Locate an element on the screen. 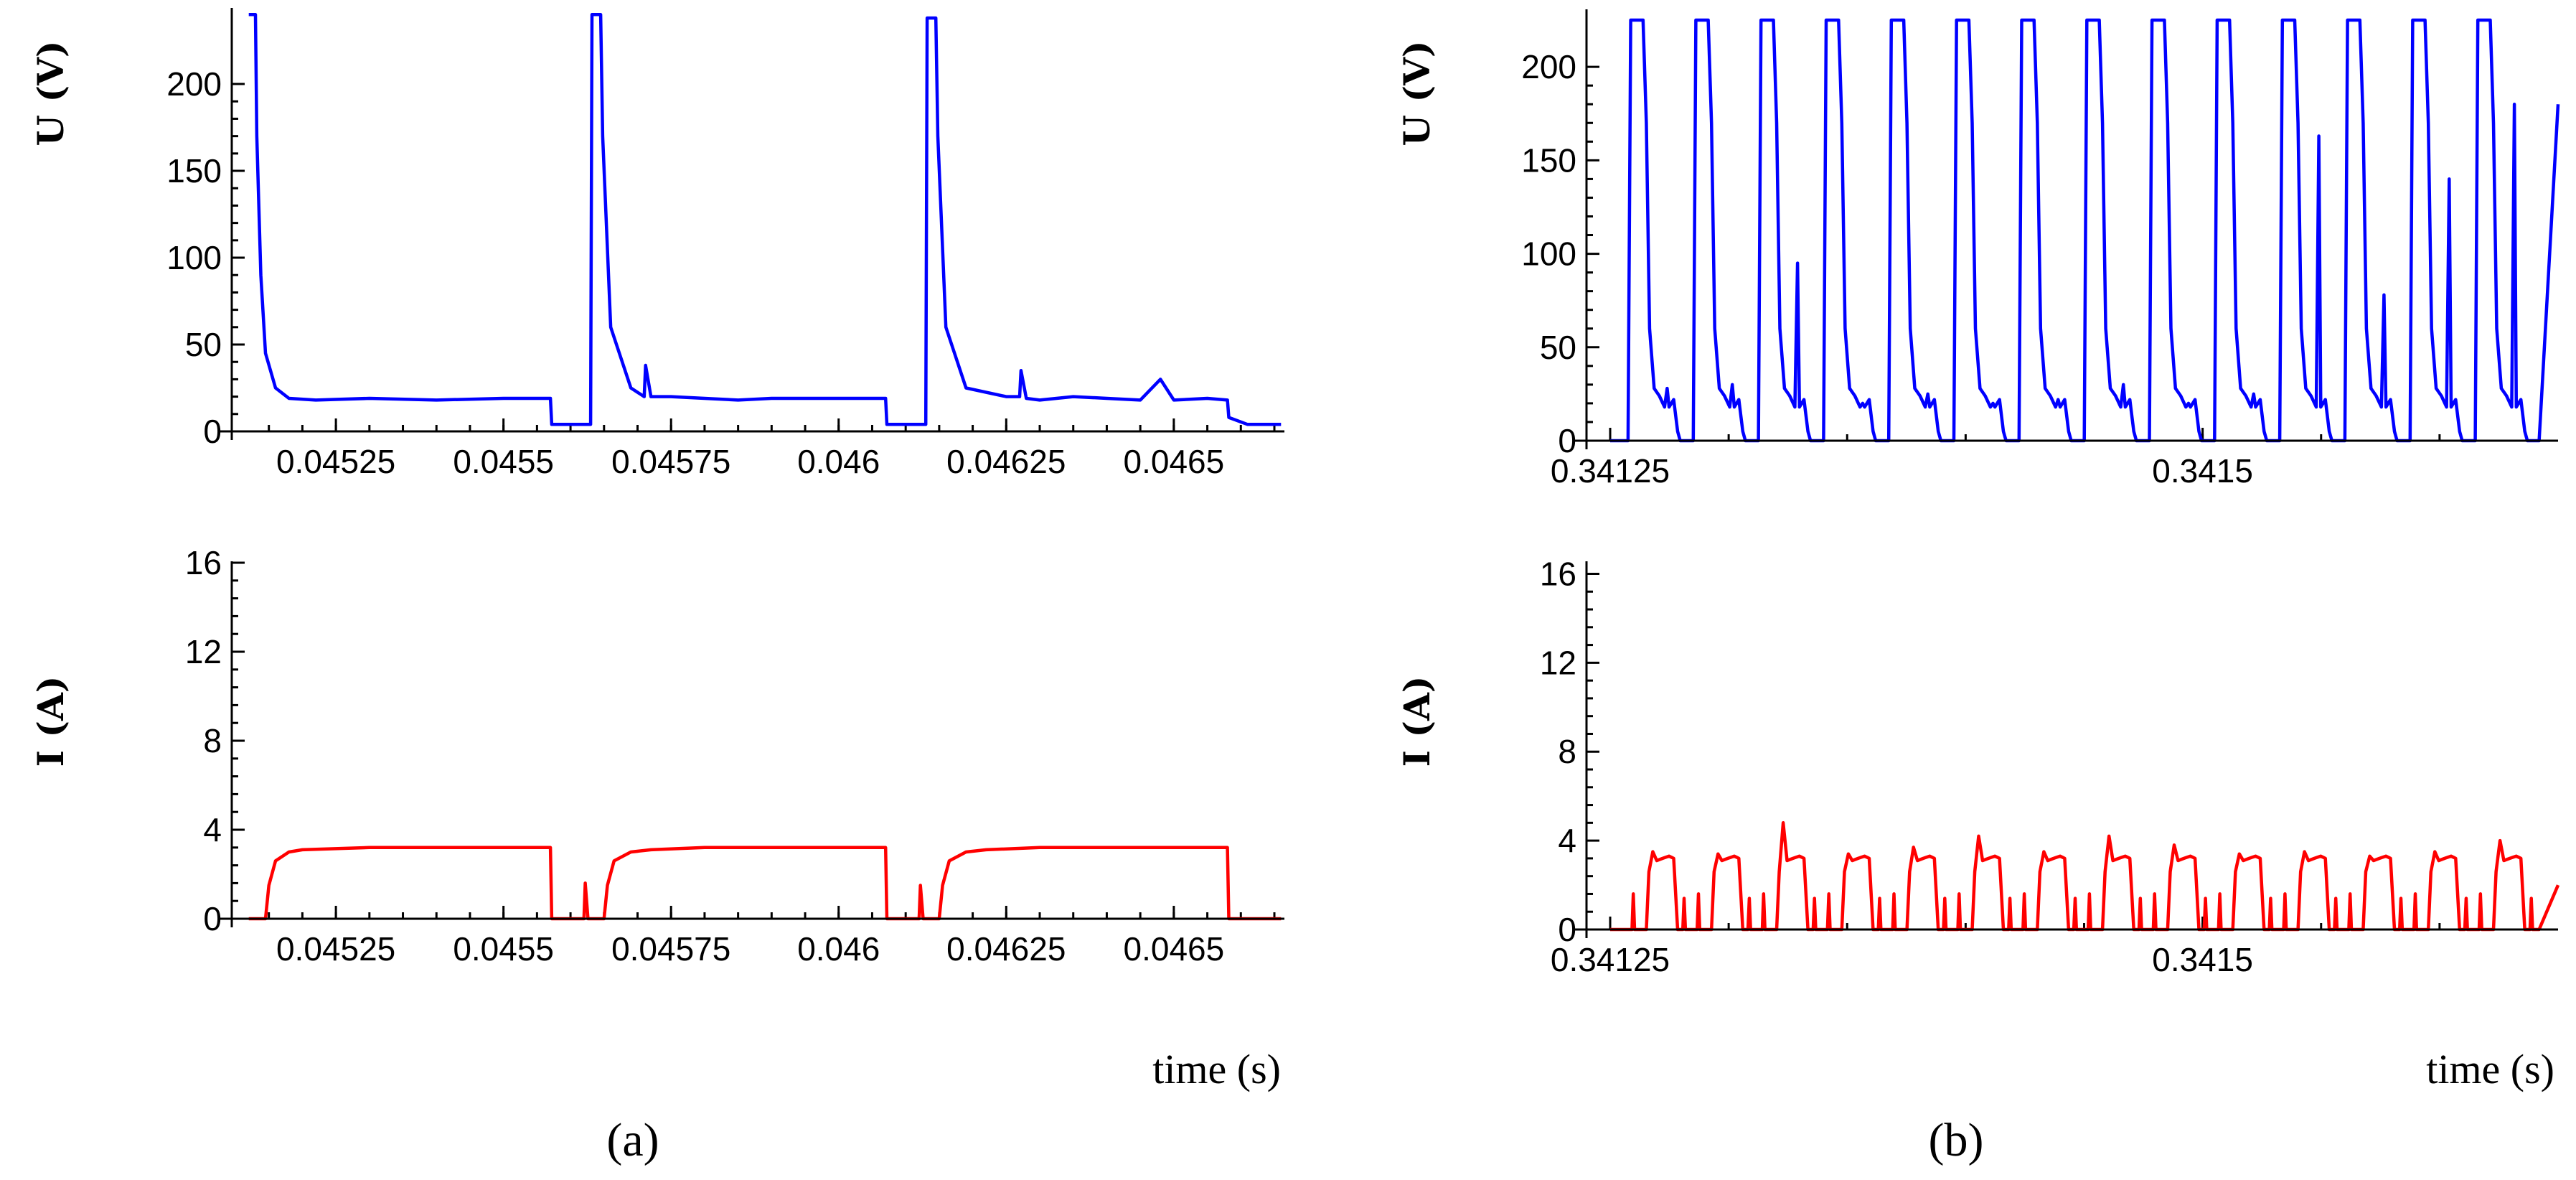 The width and height of the screenshot is (2576, 1180). ytick-label-b-voltage: 200 is located at coordinates (1548, 66).